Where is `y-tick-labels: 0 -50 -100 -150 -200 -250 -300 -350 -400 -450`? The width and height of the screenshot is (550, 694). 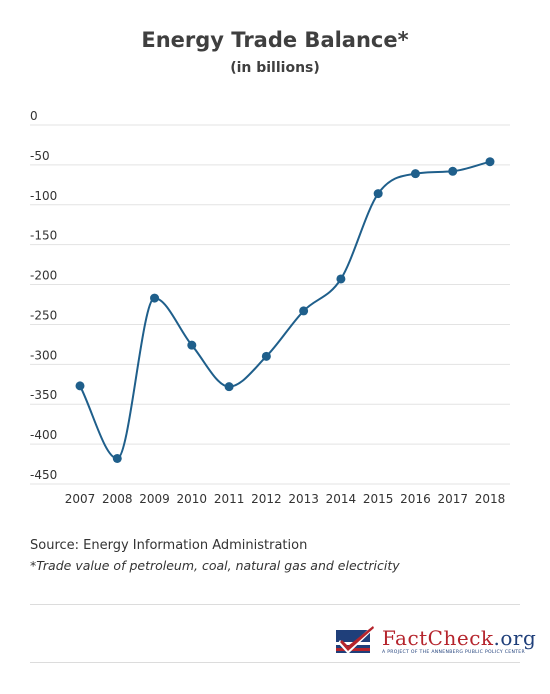
y-tick-labels: 0 -50 -100 -150 -200 -250 -300 -350 -400 -450 is located at coordinates (43, 295).